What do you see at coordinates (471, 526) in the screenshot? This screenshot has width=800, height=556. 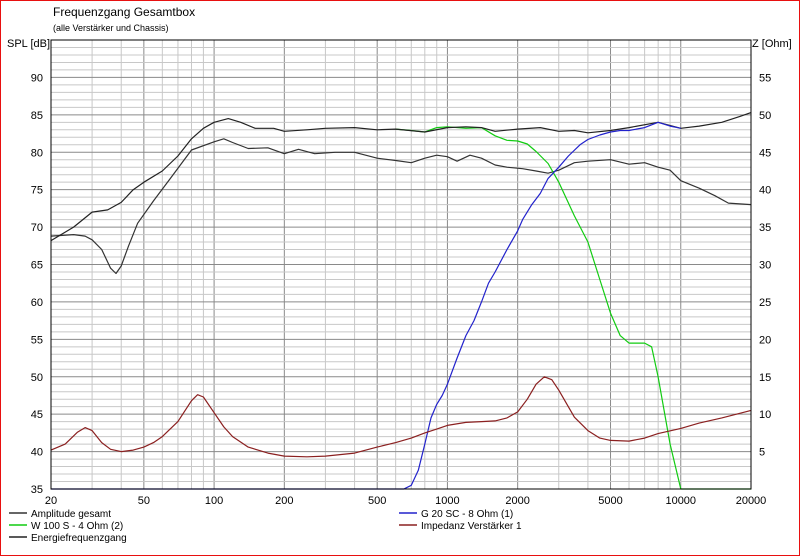 I see `legend-entry: Impedanz Verstärker 1` at bounding box center [471, 526].